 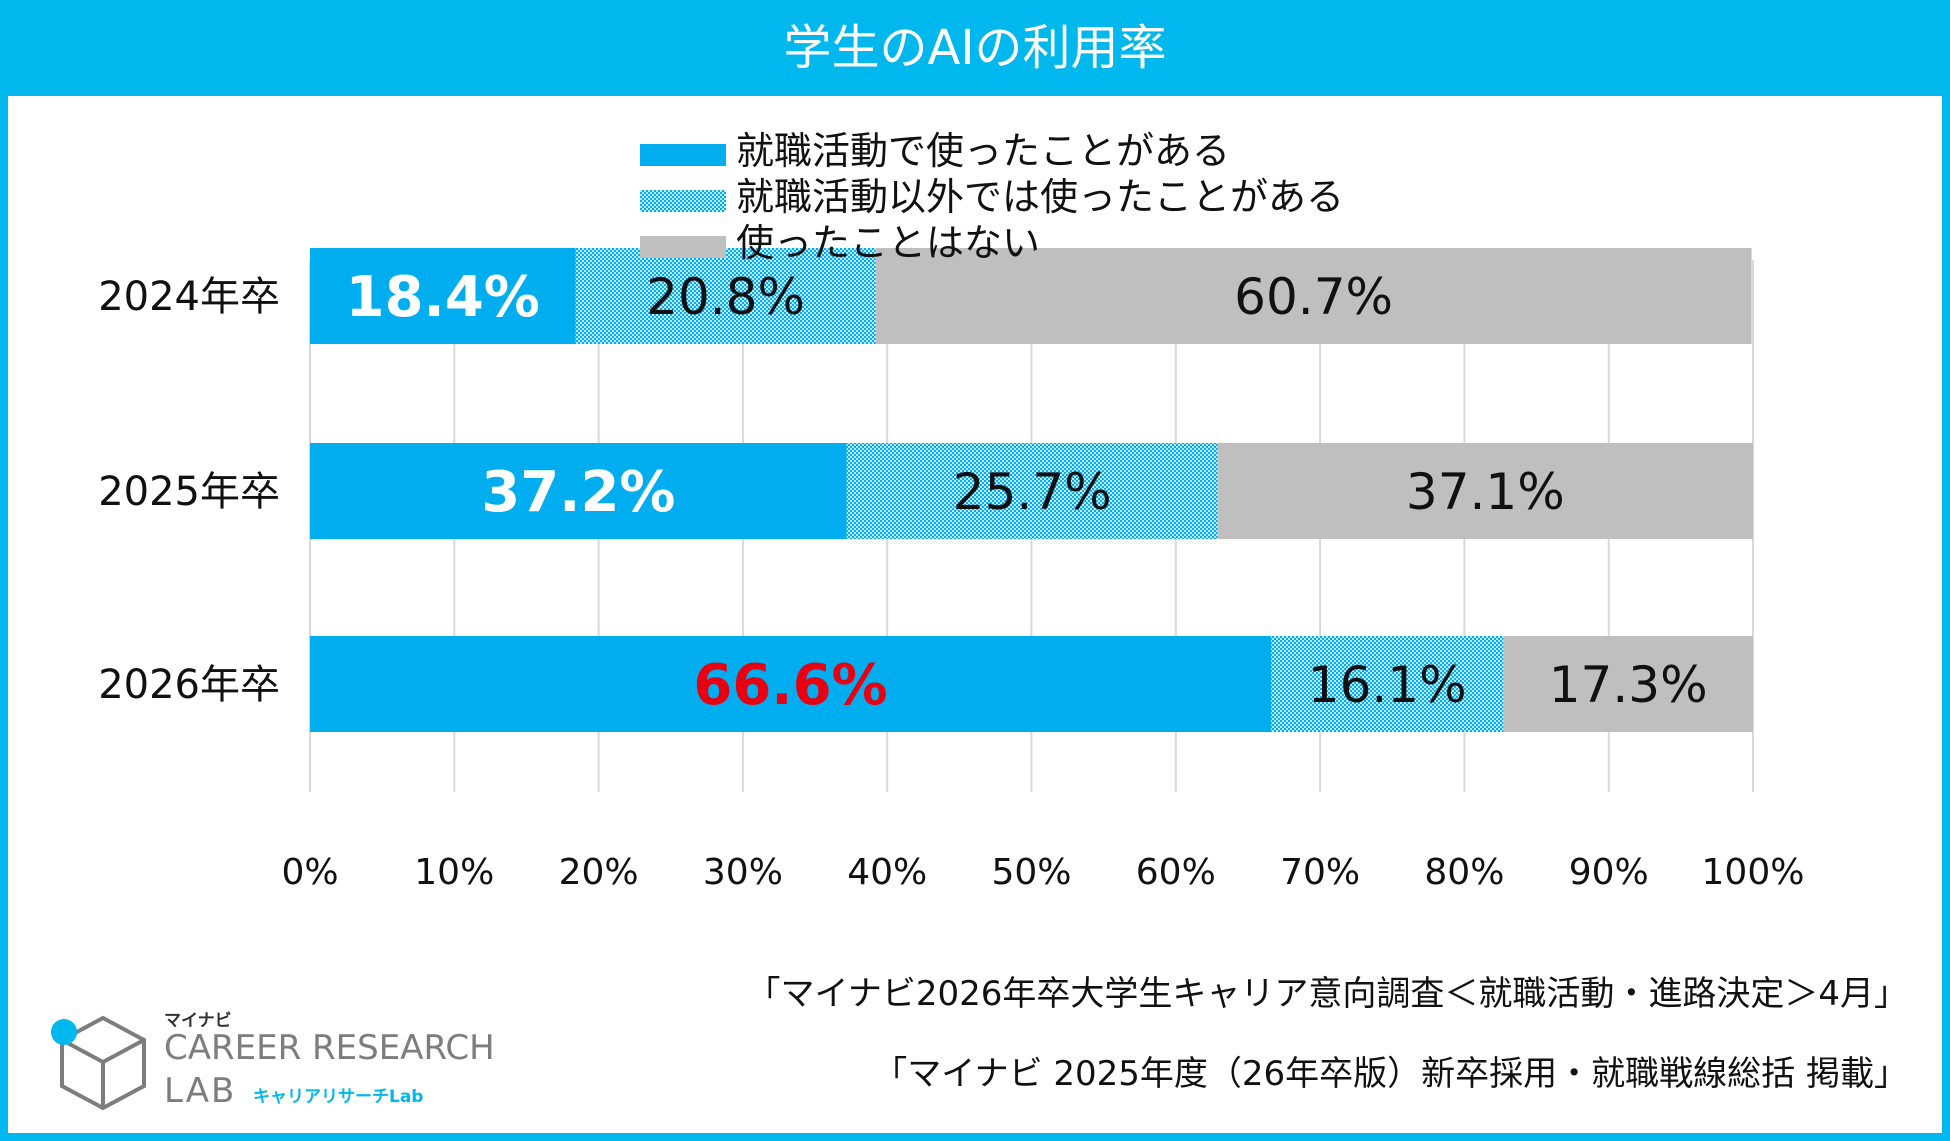 What do you see at coordinates (98, 1063) in the screenshot?
I see `cube-logo-icon` at bounding box center [98, 1063].